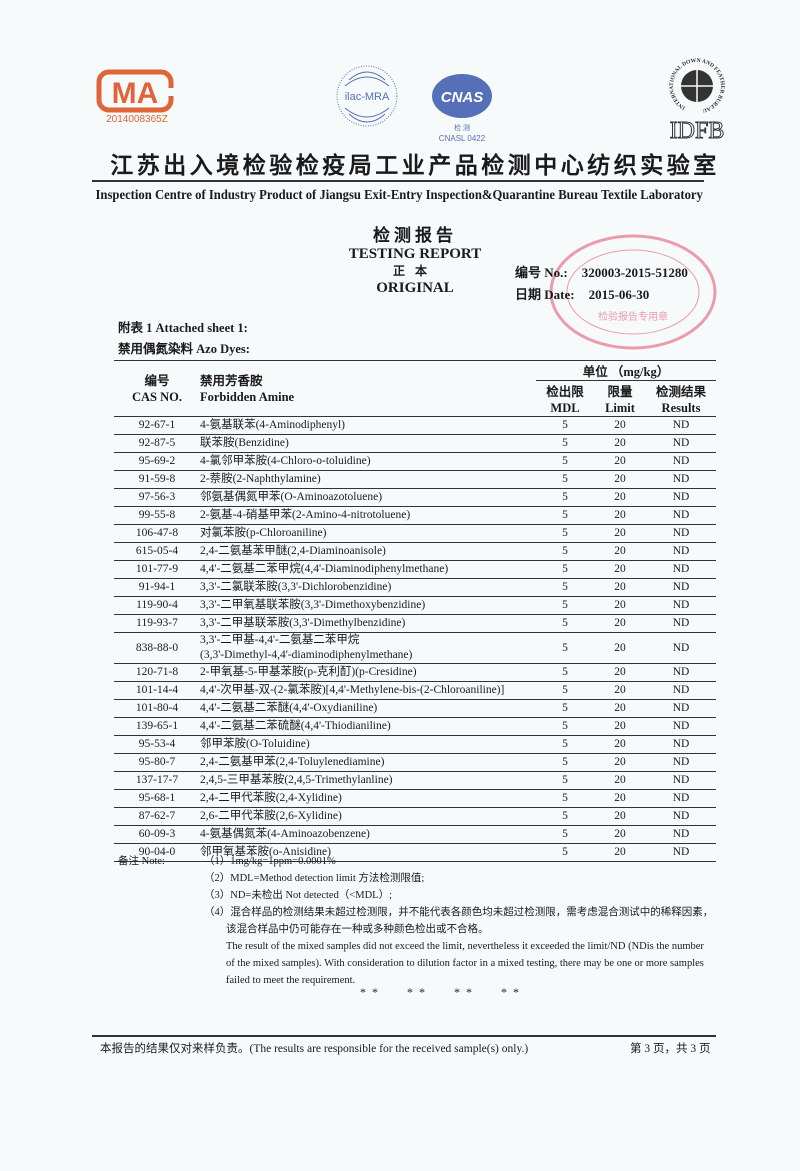 This screenshot has height=1171, width=800. Describe the element at coordinates (157, 605) in the screenshot. I see `cas-cell: 119-90-4` at that location.